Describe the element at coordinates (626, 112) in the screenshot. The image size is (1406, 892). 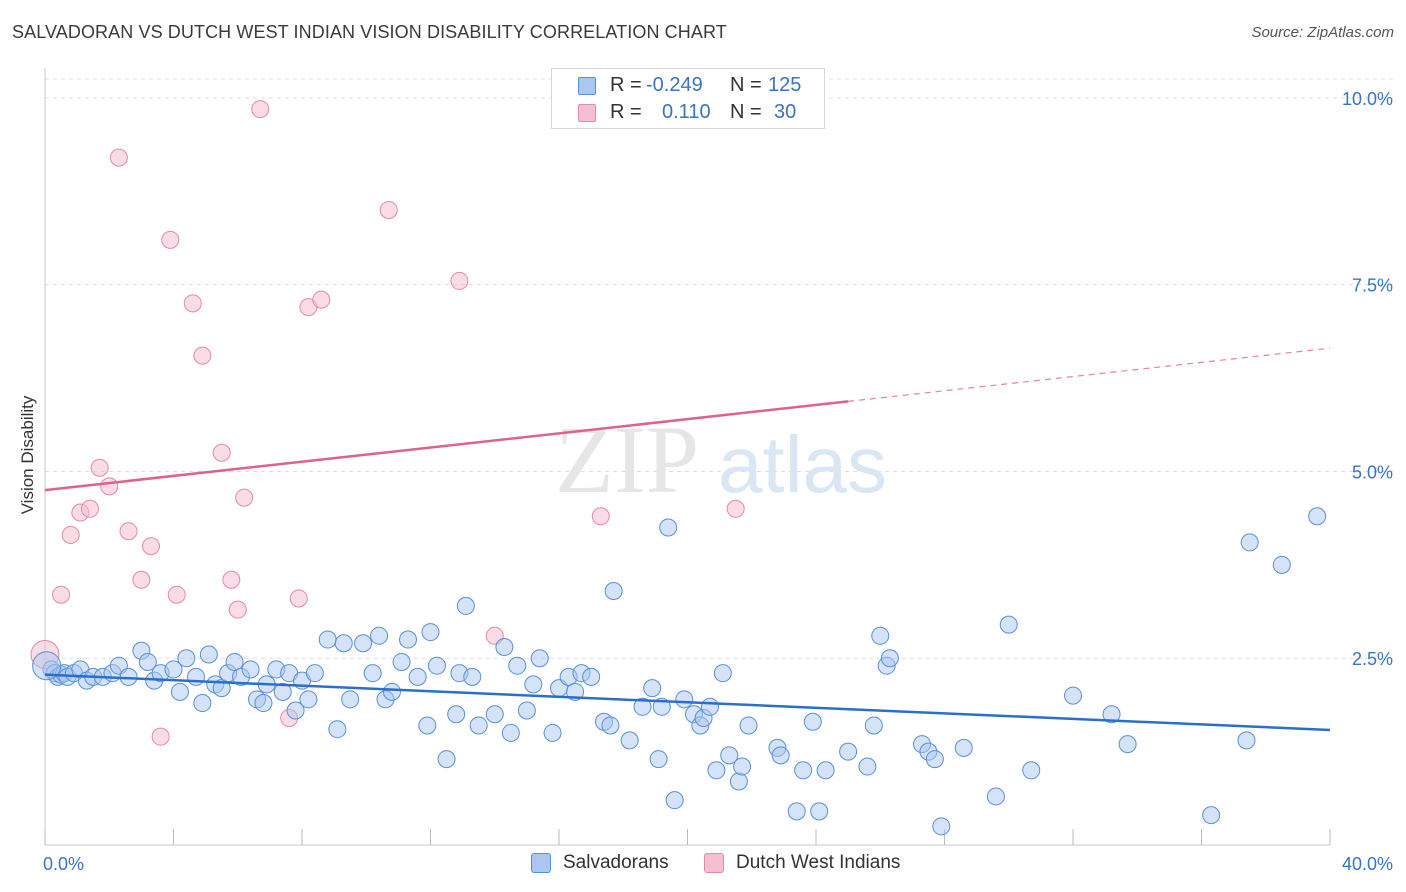
I see `r-label: R =` at that location.